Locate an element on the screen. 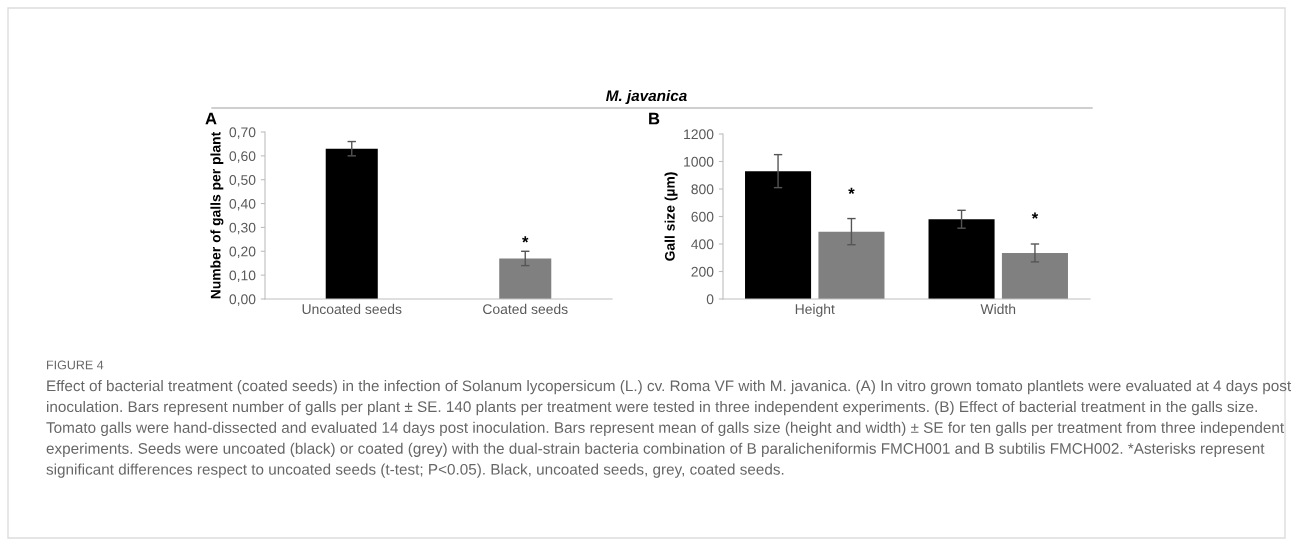  y-tick-label: 0,70 is located at coordinates (242, 133).